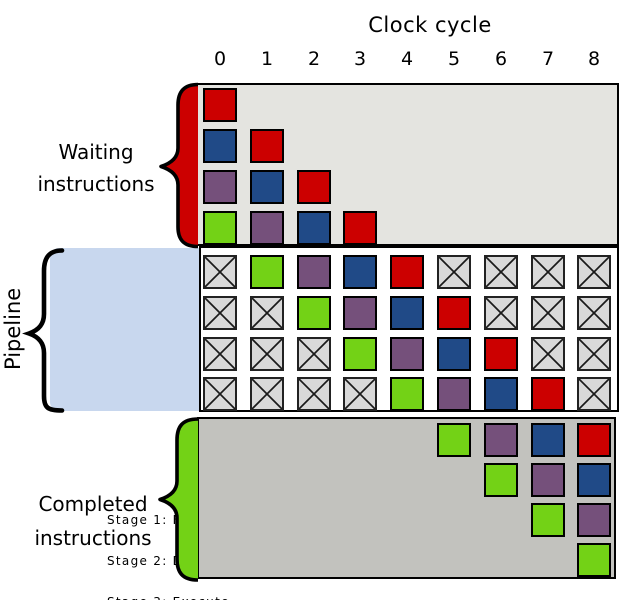  Describe the element at coordinates (93, 504) in the screenshot. I see `completed-label-line1: Completed` at that location.